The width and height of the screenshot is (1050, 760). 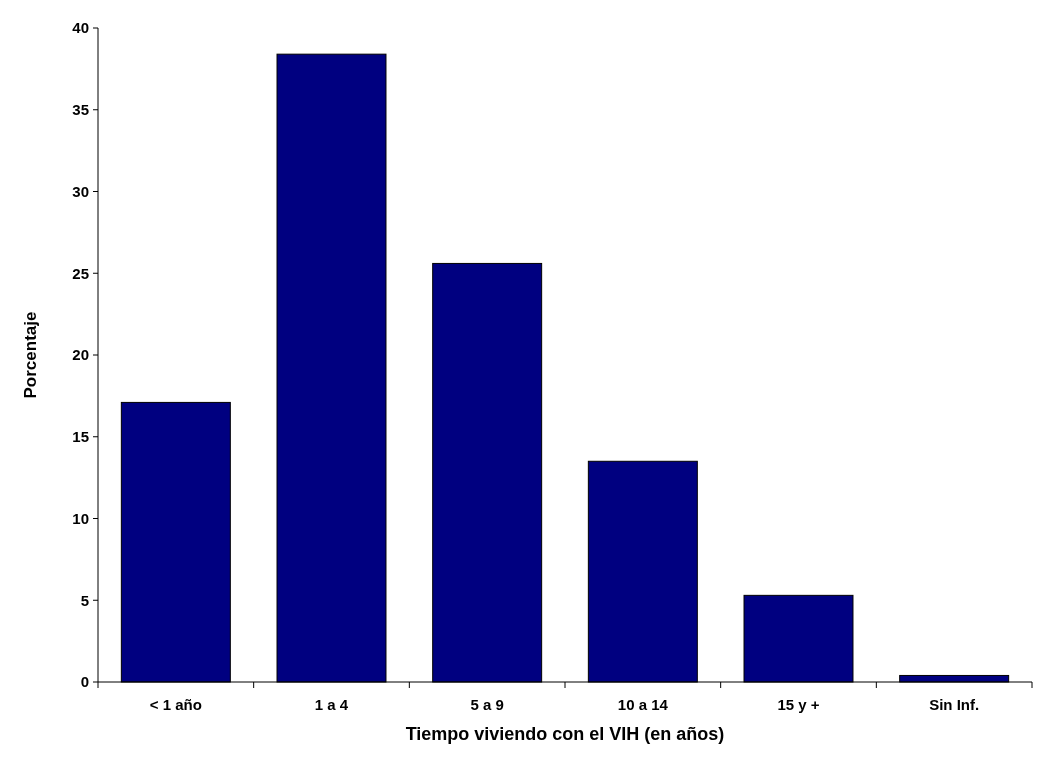 I want to click on x-tick-label: 15 y +, so click(x=798, y=704).